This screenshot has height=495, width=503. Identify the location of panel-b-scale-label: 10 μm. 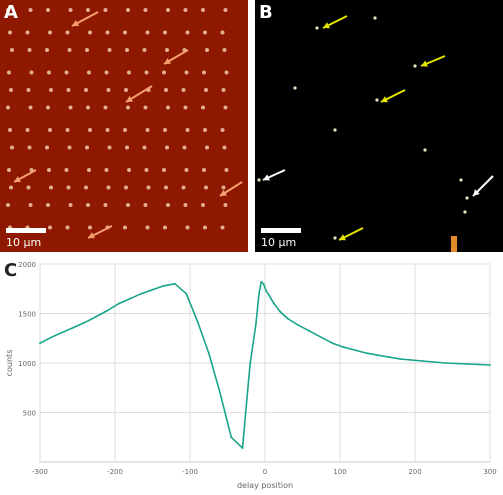
(279, 242).